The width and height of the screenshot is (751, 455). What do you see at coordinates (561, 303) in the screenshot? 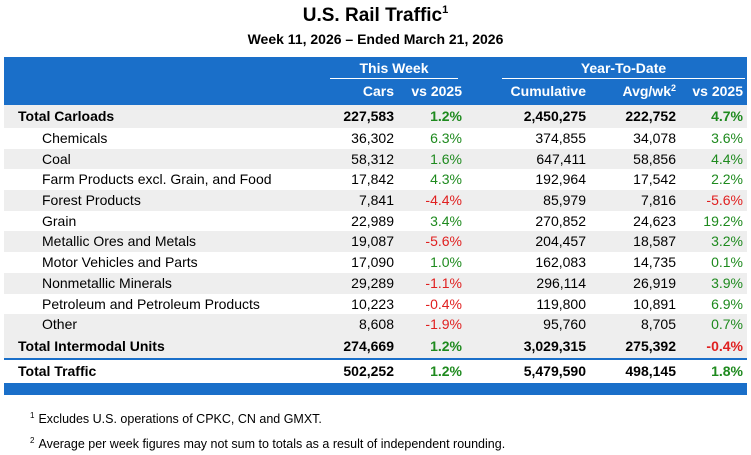
I see `cell-cum: 119,800` at bounding box center [561, 303].